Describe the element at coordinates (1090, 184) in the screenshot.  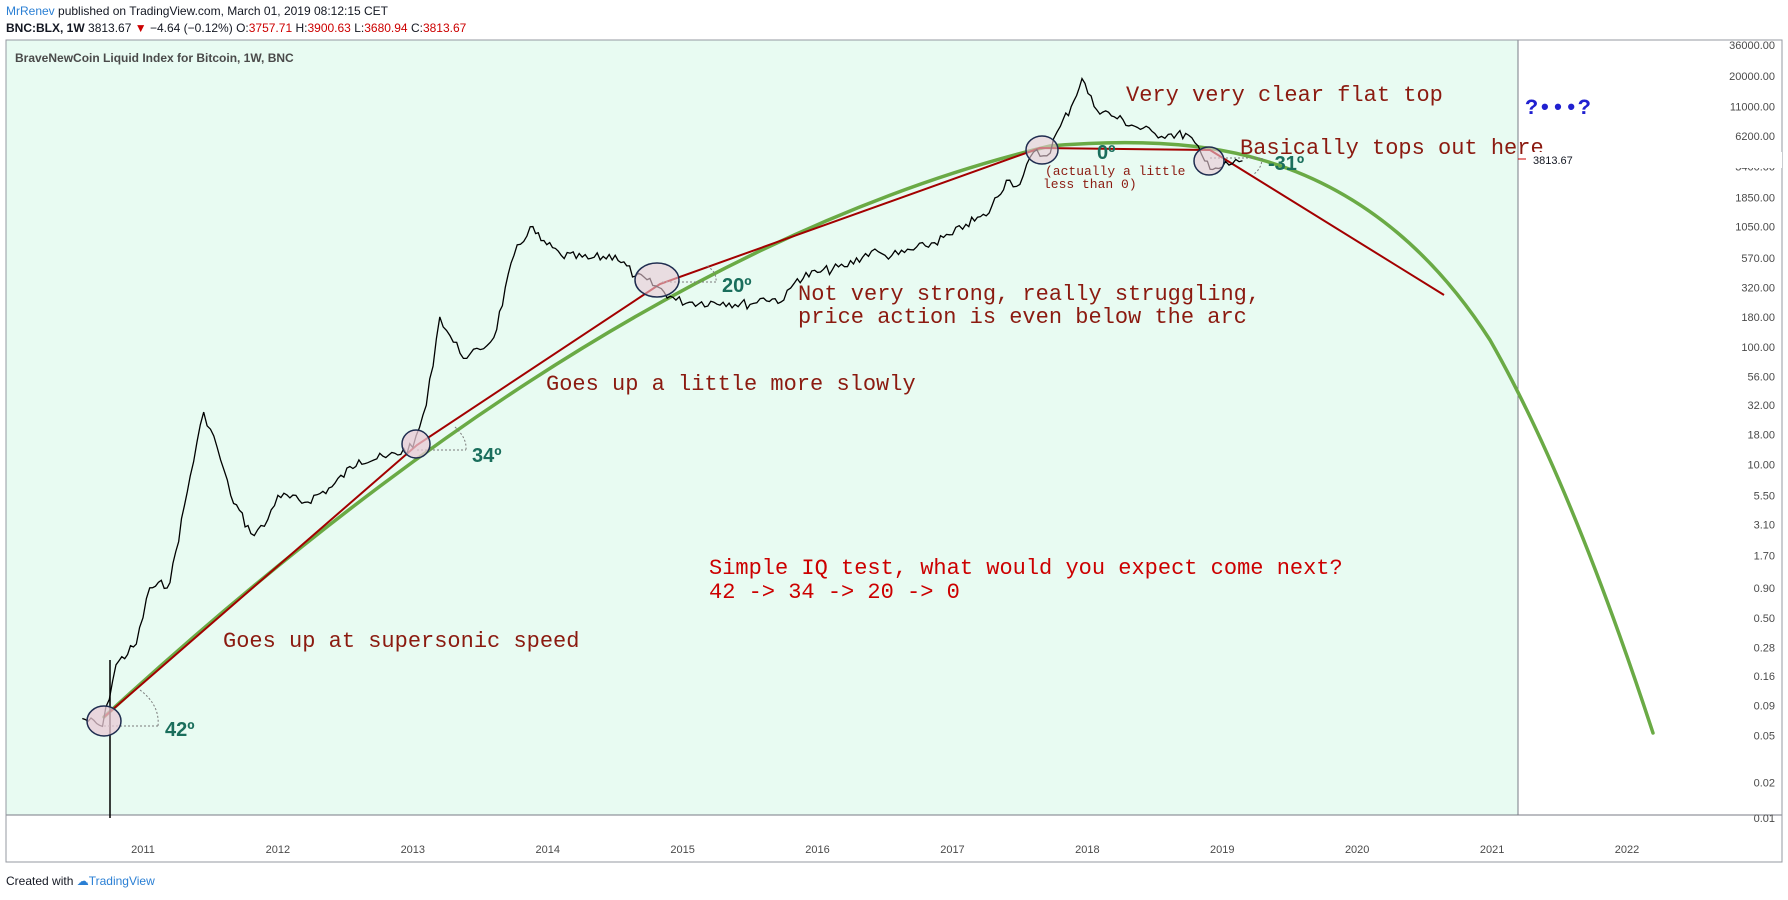
I see `annotation-less-than-0-line2: less than 0)` at that location.